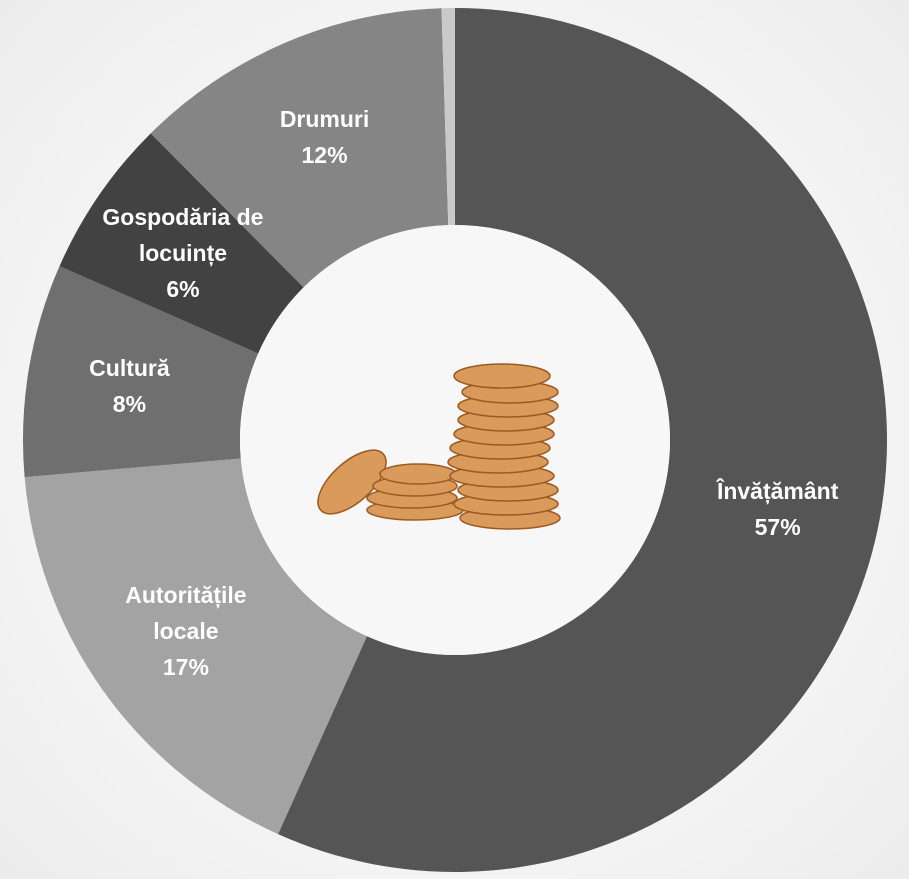  What do you see at coordinates (129, 386) in the screenshot?
I see `slice-label: Cultură 8%` at bounding box center [129, 386].